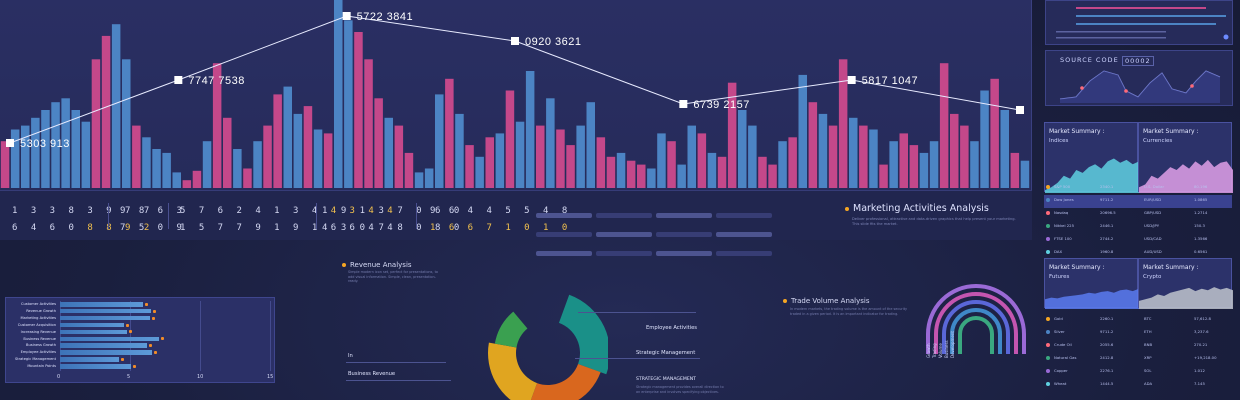 Image resolution: width=1240 pixels, height=400 pixels. Describe the element at coordinates (1126, 91) in the screenshot. I see `marker-dot` at that location.